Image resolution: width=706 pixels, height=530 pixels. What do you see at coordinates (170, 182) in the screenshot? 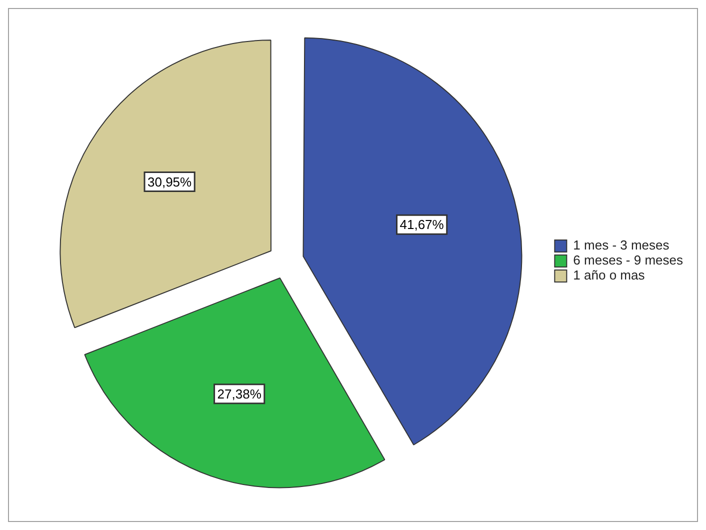
I see `data-label: 30,95%` at bounding box center [170, 182].